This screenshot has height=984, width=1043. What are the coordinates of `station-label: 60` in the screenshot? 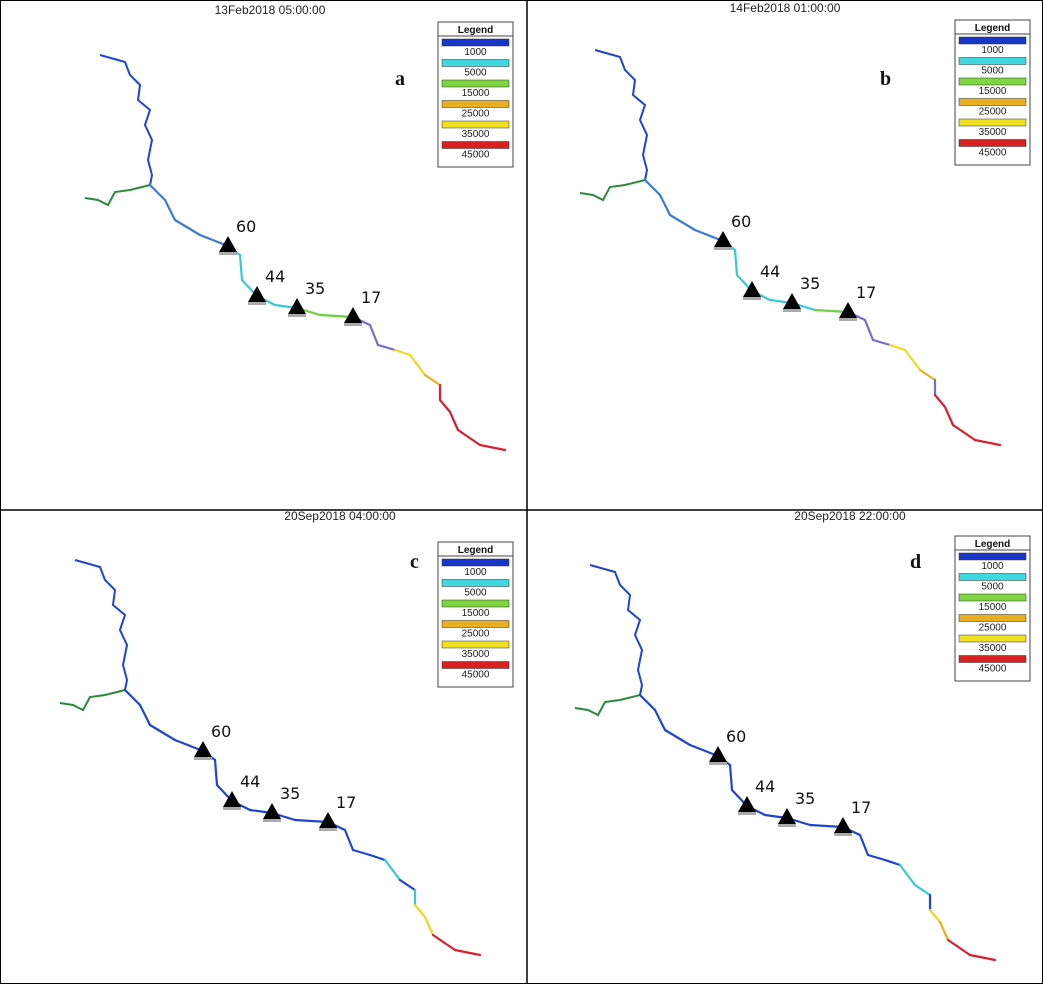 It's located at (741, 221).